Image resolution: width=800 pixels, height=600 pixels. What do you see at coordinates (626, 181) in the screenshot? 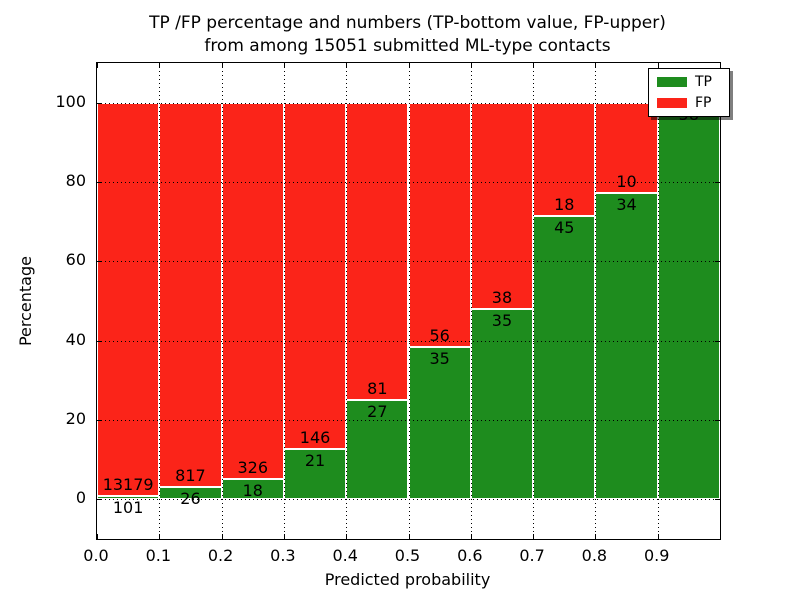
I see `fp-count-label-8: 10` at bounding box center [626, 181].